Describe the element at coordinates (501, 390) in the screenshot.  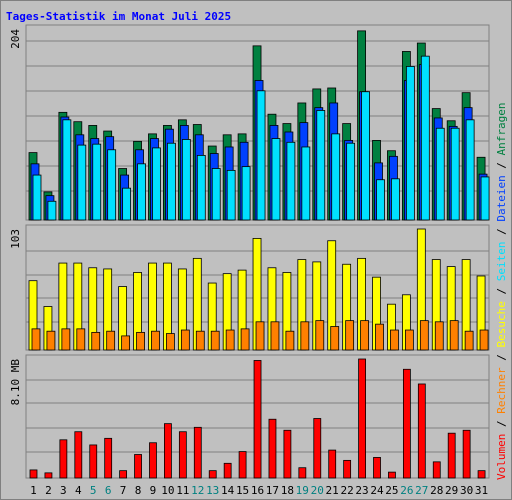
I see `legend-rechner: Rechner` at that location.